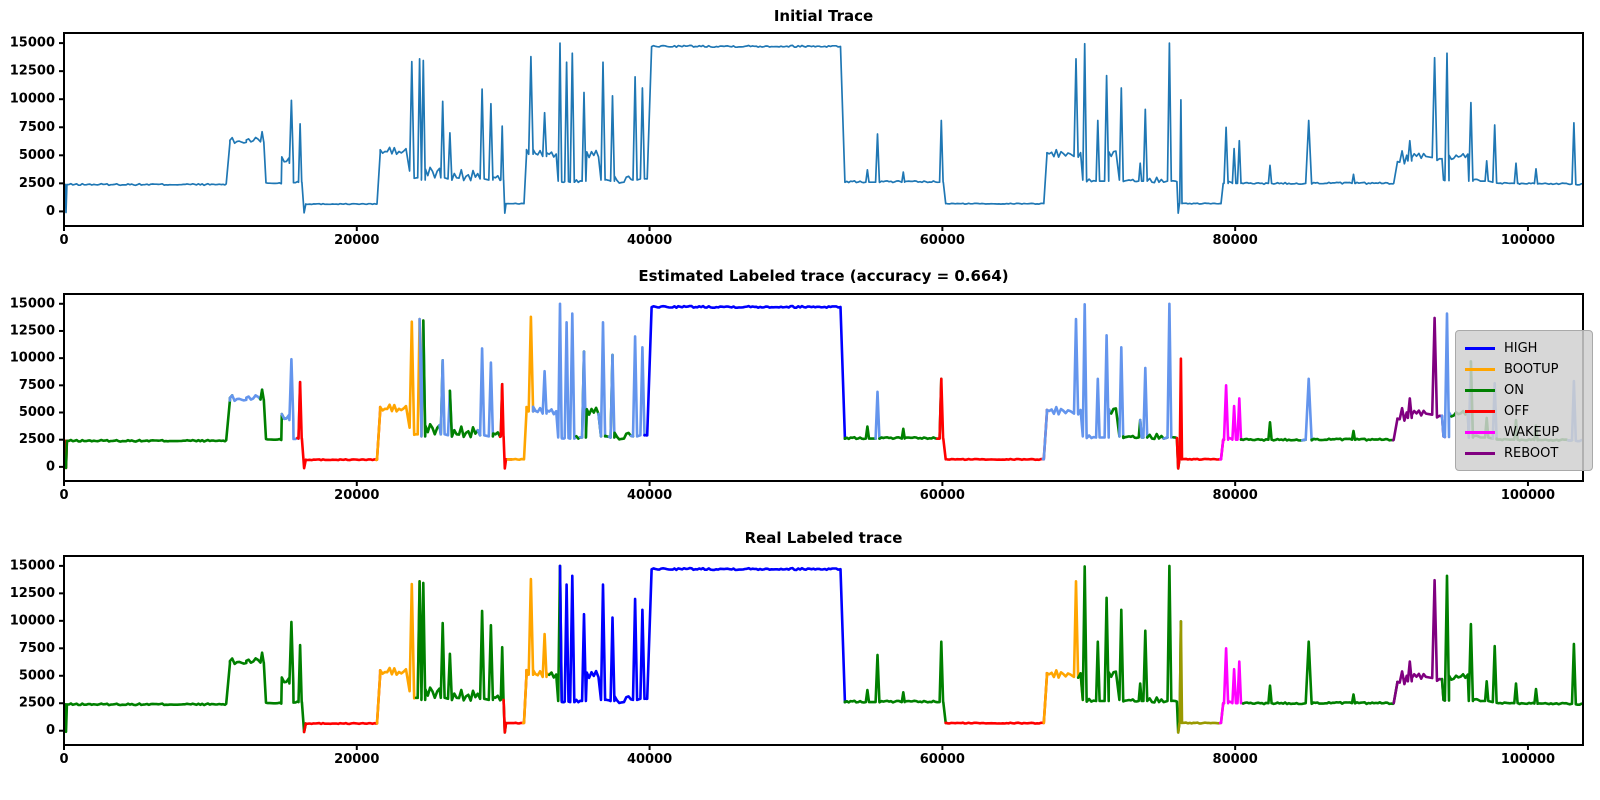  I want to click on legend-label: OFF, so click(1517, 411).